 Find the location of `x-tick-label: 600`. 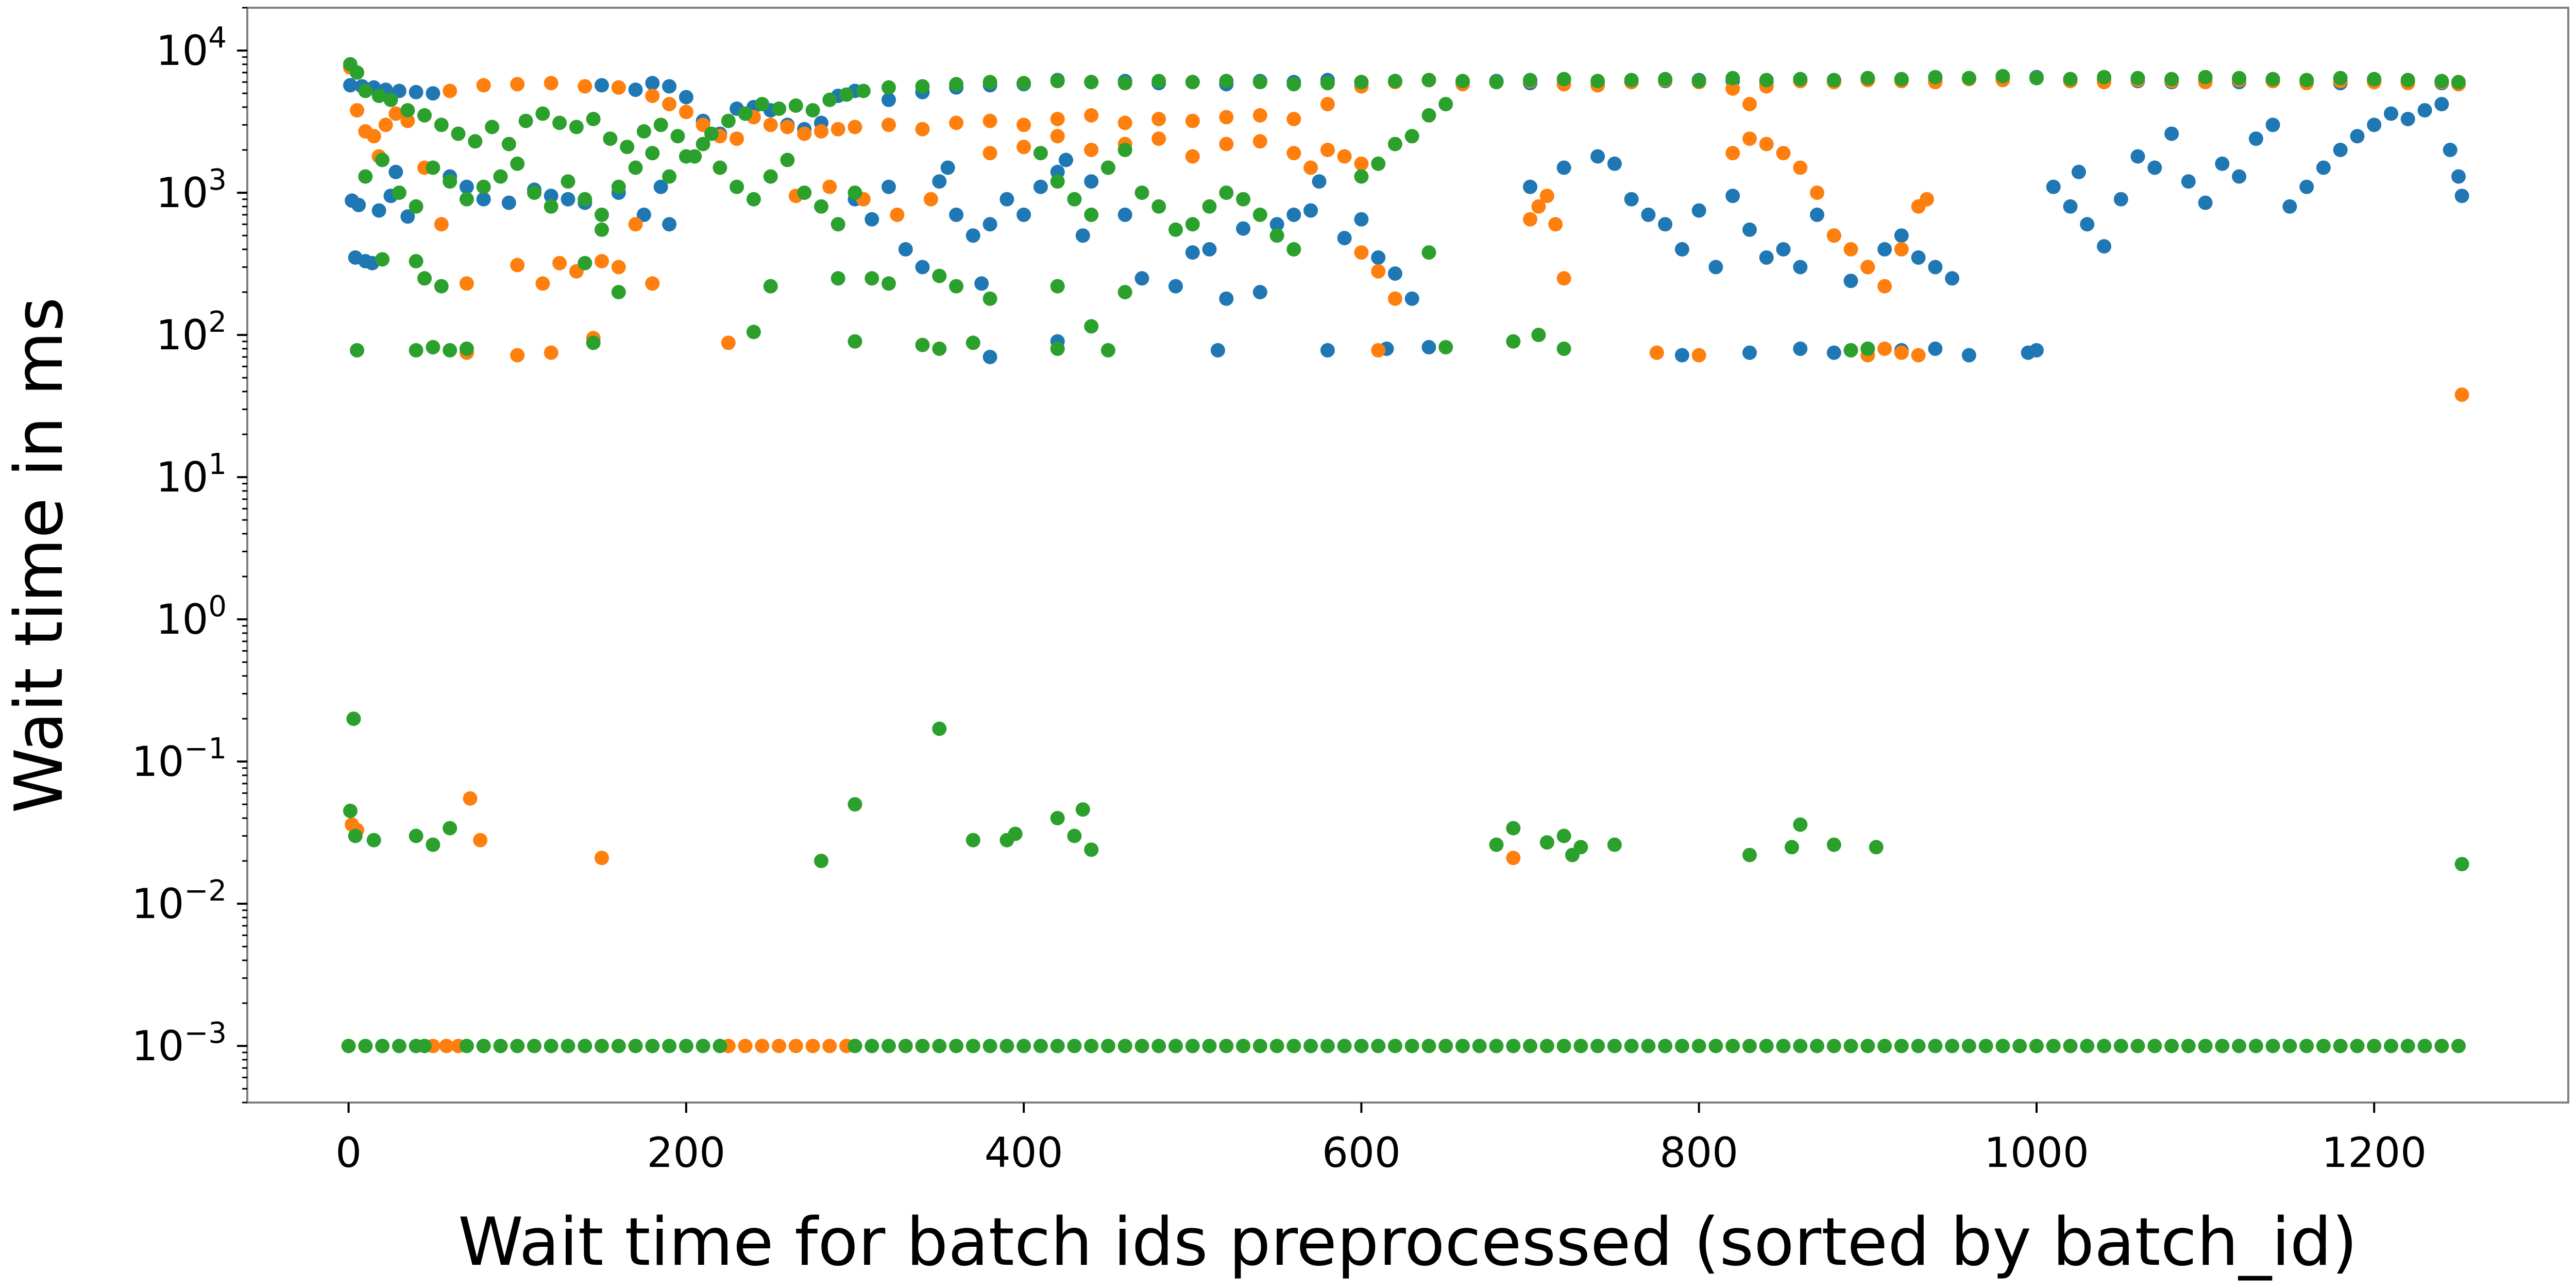

x-tick-label: 600 is located at coordinates (1361, 1153).